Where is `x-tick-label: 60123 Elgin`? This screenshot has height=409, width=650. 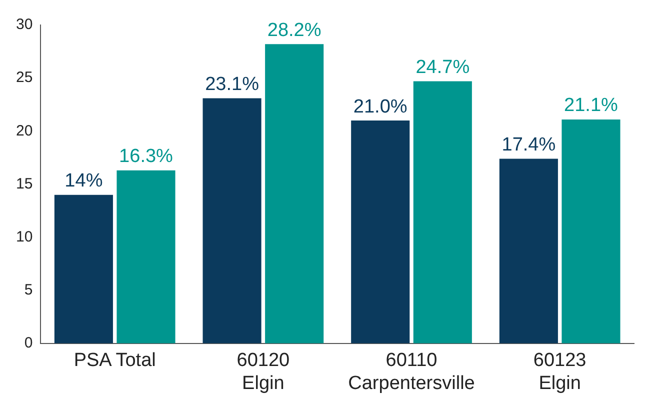 x-tick-label: 60123 Elgin is located at coordinates (559, 372).